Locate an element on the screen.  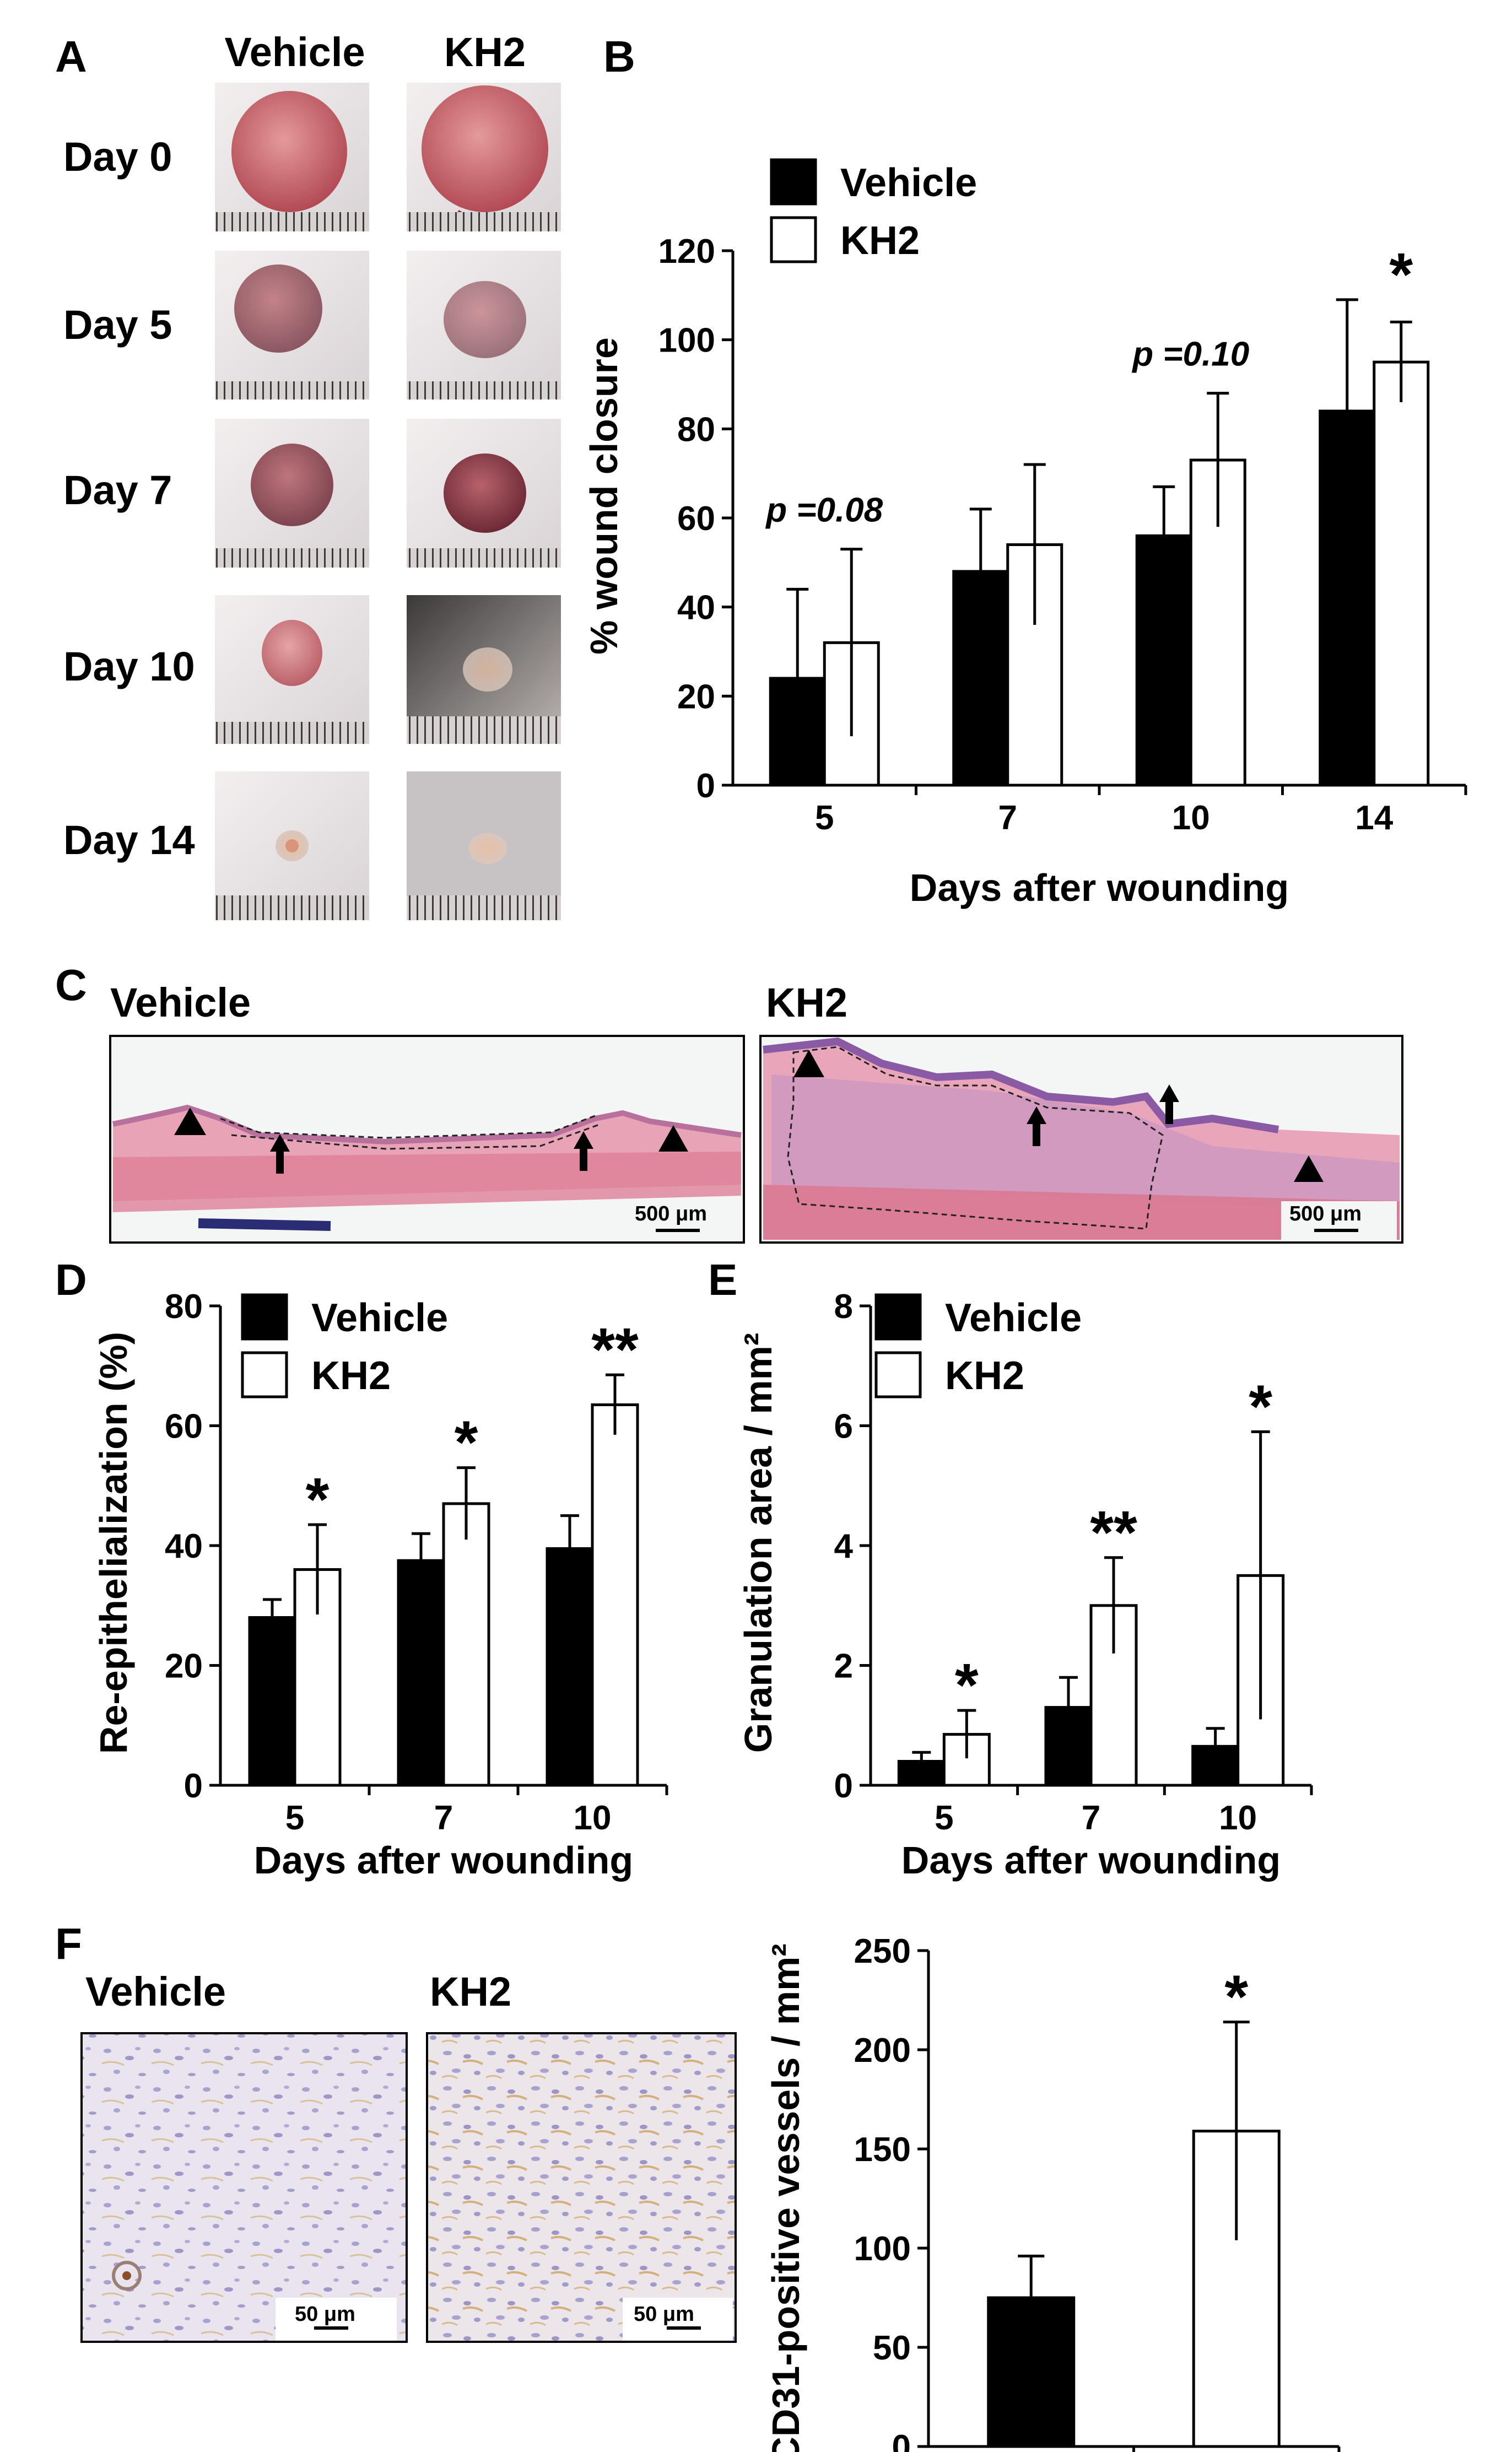
chart-e-ytick-label: 6 is located at coordinates (843, 1427).